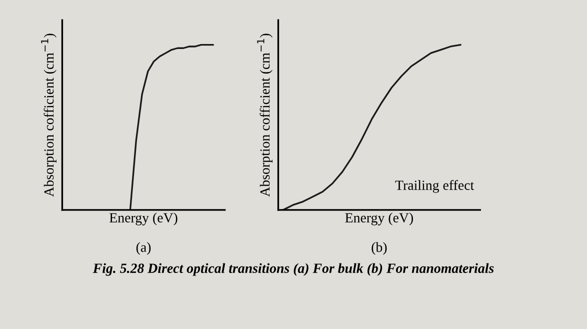 This screenshot has width=587, height=329. I want to click on text: (b), so click(379, 248).